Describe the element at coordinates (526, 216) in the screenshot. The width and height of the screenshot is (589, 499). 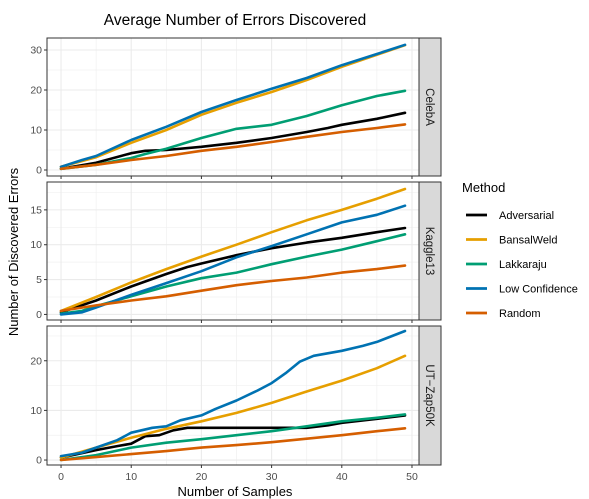
I see `legend-label: Adversarial` at that location.